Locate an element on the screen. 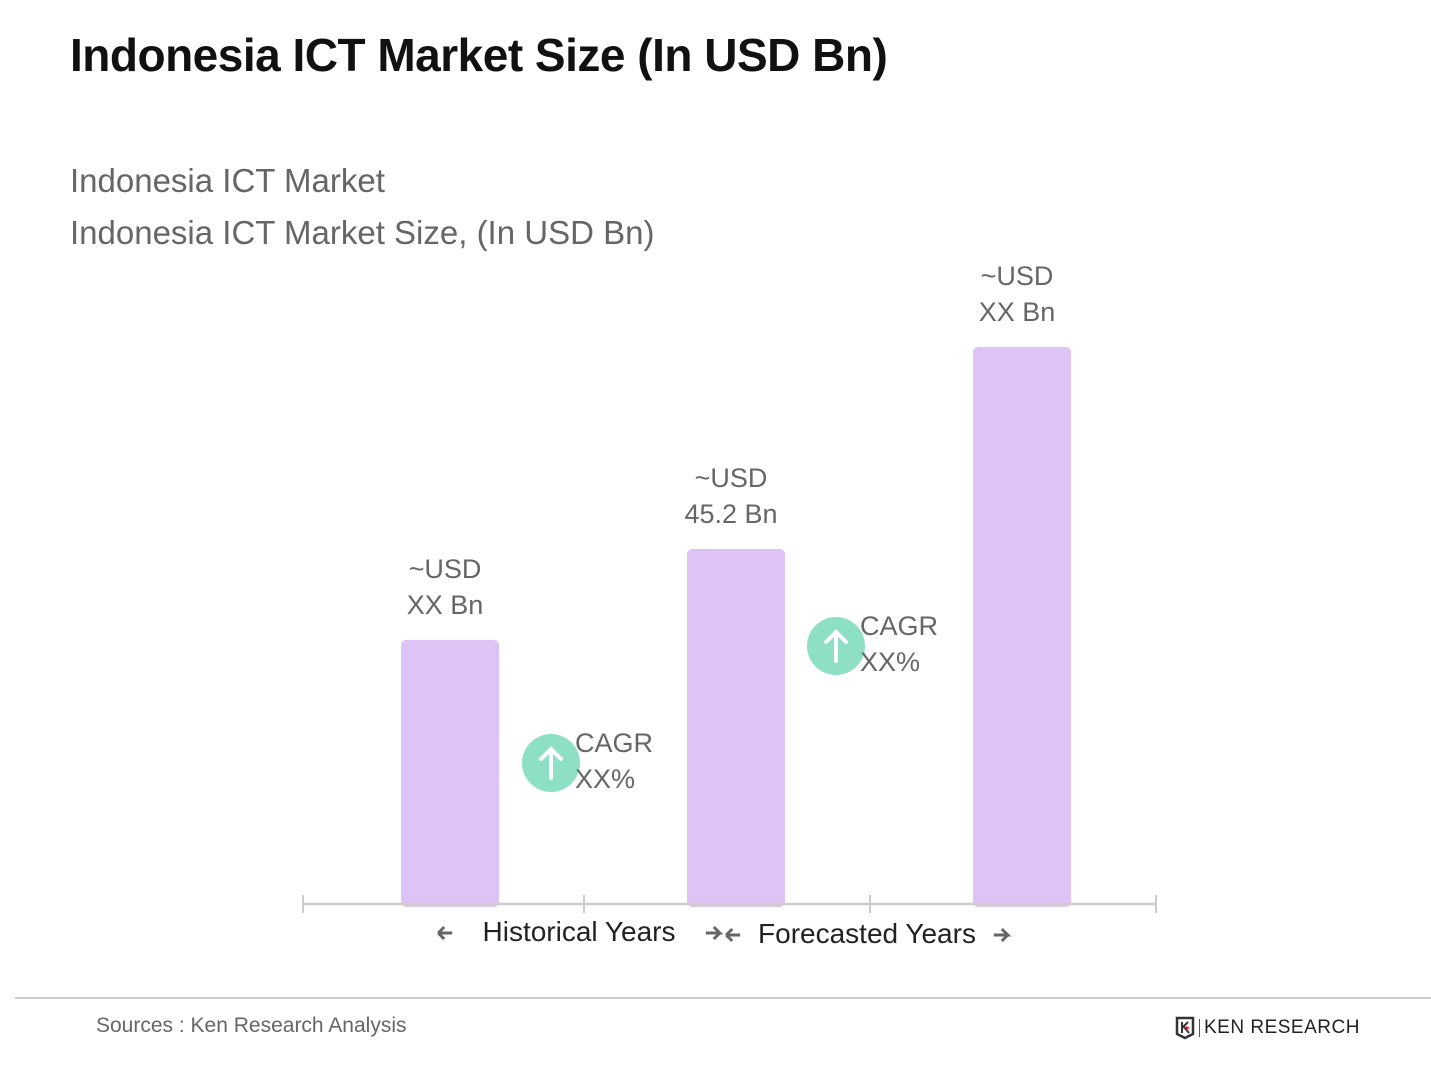 The width and height of the screenshot is (1431, 1073). chart-subtitle-2: Indonesia ICT Market Size, (In USD Bn) is located at coordinates (362, 232).